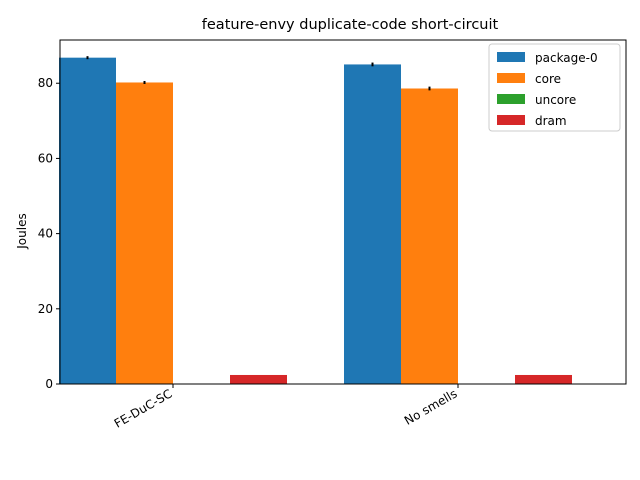 The image size is (640, 480). I want to click on x-tick-label: No smells, so click(431, 406).